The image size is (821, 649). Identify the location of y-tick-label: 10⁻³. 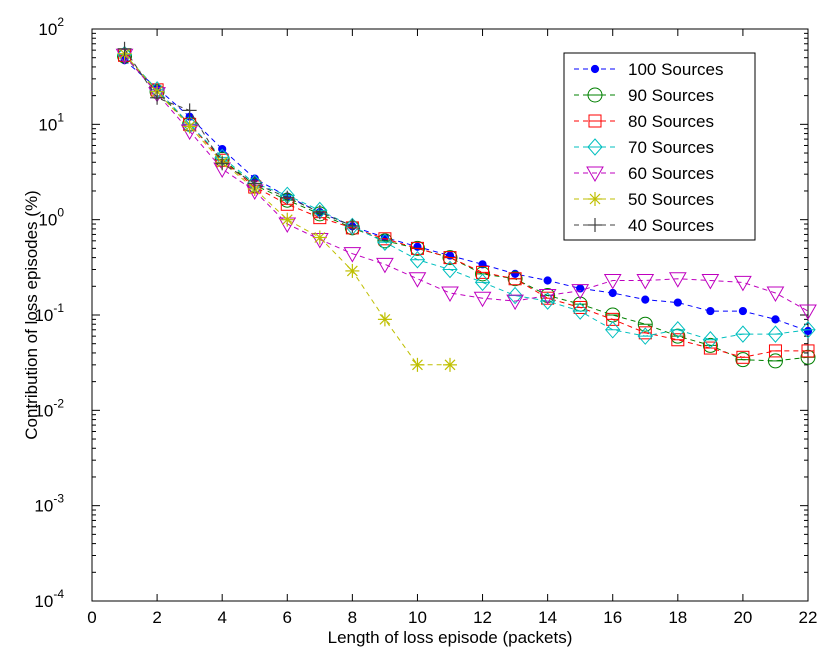
(49, 504).